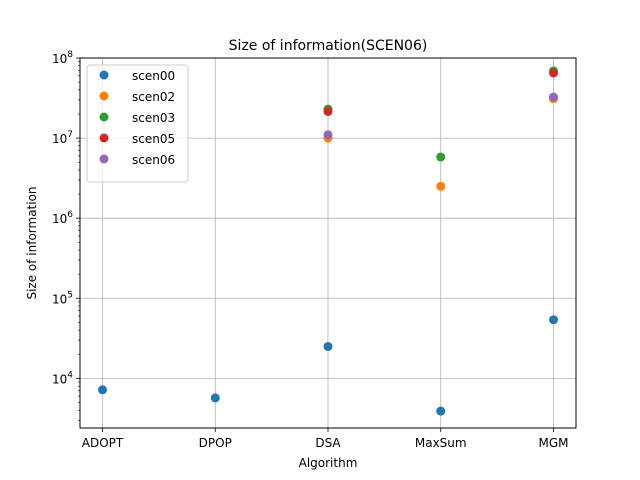 The height and width of the screenshot is (480, 640). Describe the element at coordinates (62, 58) in the screenshot. I see `y-tick-label: 10⁸` at that location.